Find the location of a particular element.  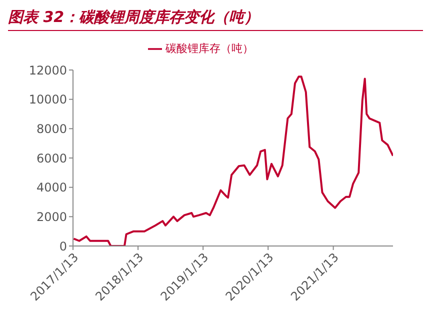

y-tick-label: 0 is located at coordinates (63, 246).